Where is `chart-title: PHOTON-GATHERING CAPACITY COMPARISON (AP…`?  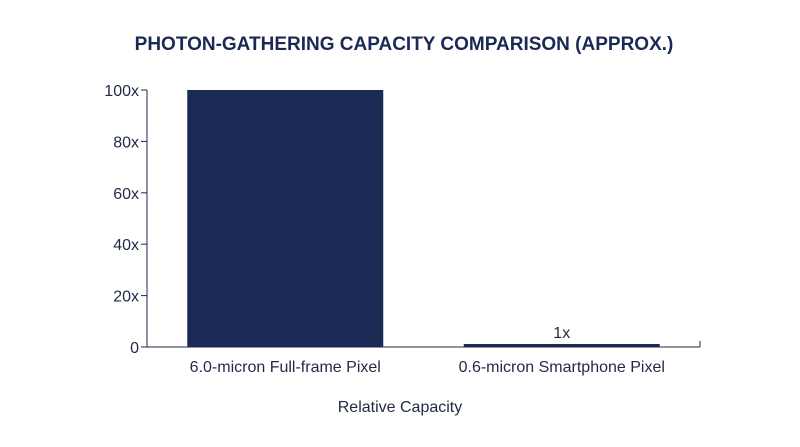
chart-title: PHOTON-GATHERING CAPACITY COMPARISON (AP… is located at coordinates (404, 44).